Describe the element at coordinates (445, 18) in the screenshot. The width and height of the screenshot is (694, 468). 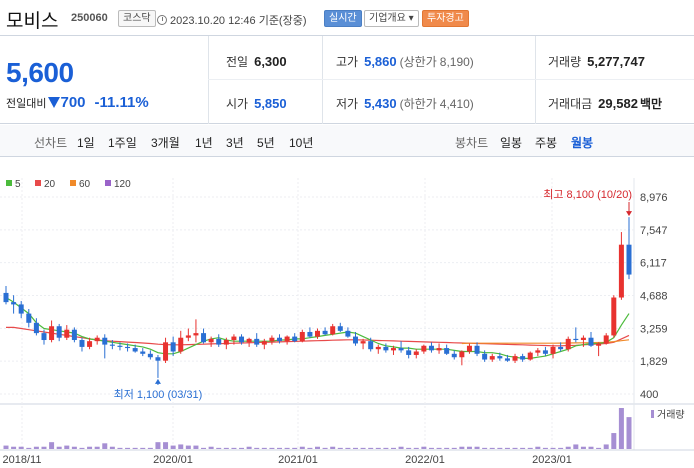
I see `investment-warning-badge: 투자경고` at that location.